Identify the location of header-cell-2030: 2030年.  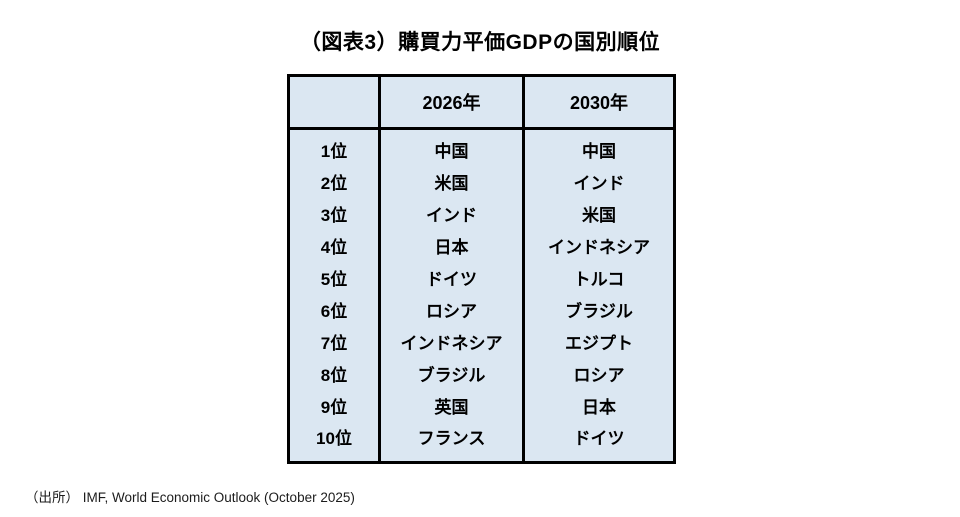
(597, 102).